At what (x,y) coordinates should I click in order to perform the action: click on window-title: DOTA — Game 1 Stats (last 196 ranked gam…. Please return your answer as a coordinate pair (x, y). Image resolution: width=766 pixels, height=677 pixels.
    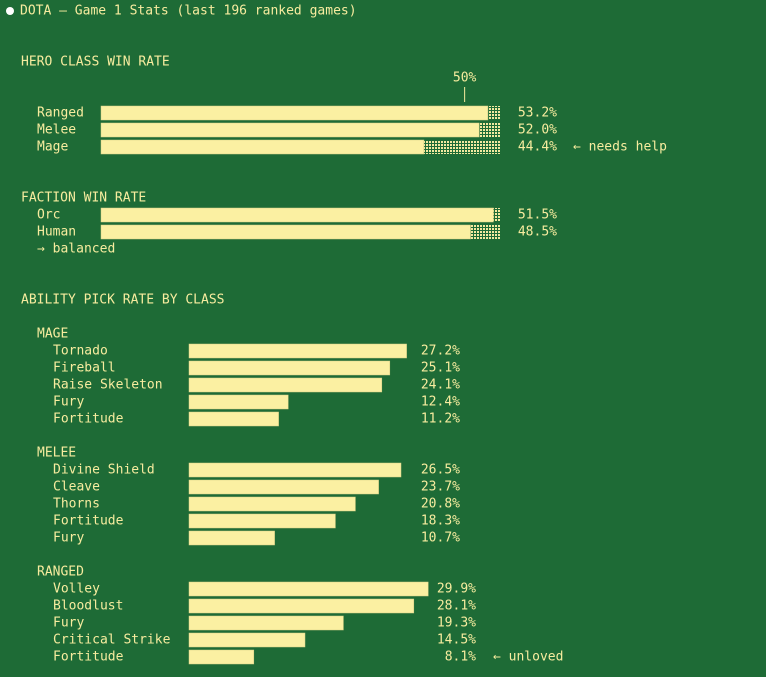
    Looking at the image, I should click on (188, 11).